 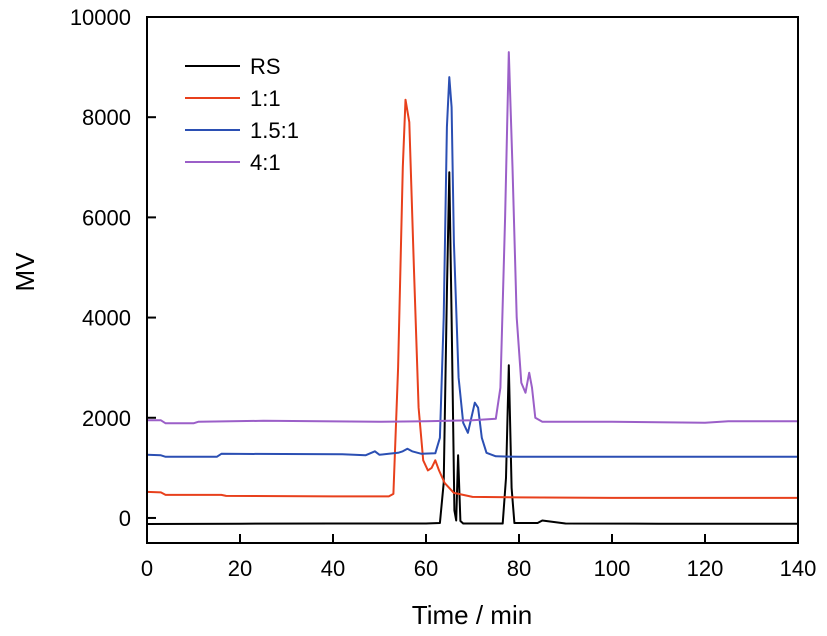 What do you see at coordinates (25, 272) in the screenshot?
I see `y-axis-title: MV` at bounding box center [25, 272].